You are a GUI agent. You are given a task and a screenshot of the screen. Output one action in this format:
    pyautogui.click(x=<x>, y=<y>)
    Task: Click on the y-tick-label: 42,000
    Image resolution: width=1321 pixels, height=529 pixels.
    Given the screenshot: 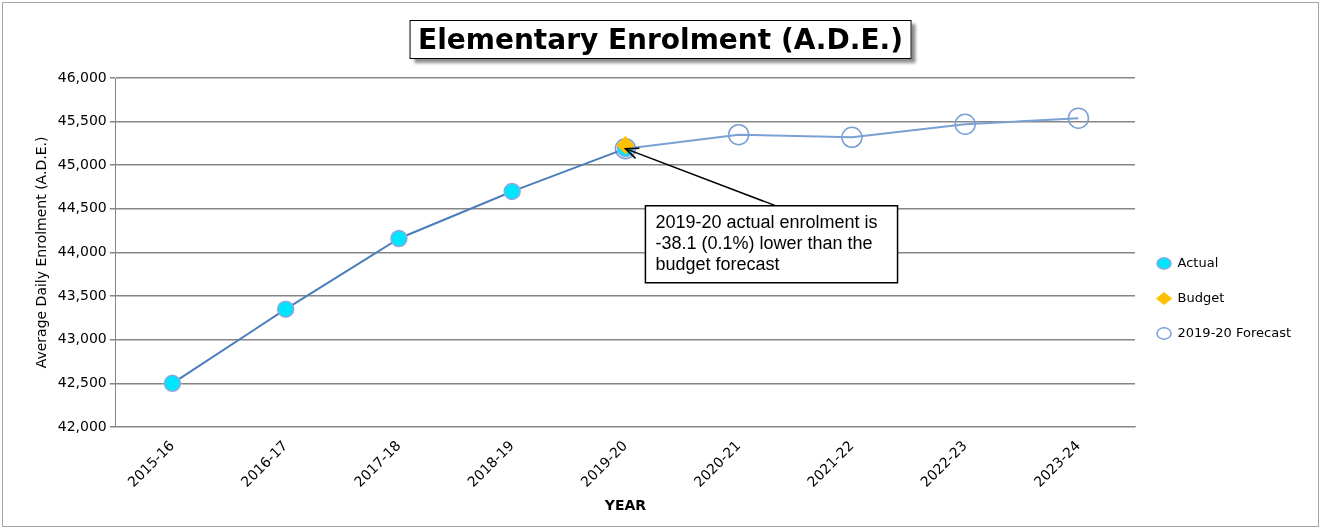 What is the action you would take?
    pyautogui.click(x=82, y=425)
    